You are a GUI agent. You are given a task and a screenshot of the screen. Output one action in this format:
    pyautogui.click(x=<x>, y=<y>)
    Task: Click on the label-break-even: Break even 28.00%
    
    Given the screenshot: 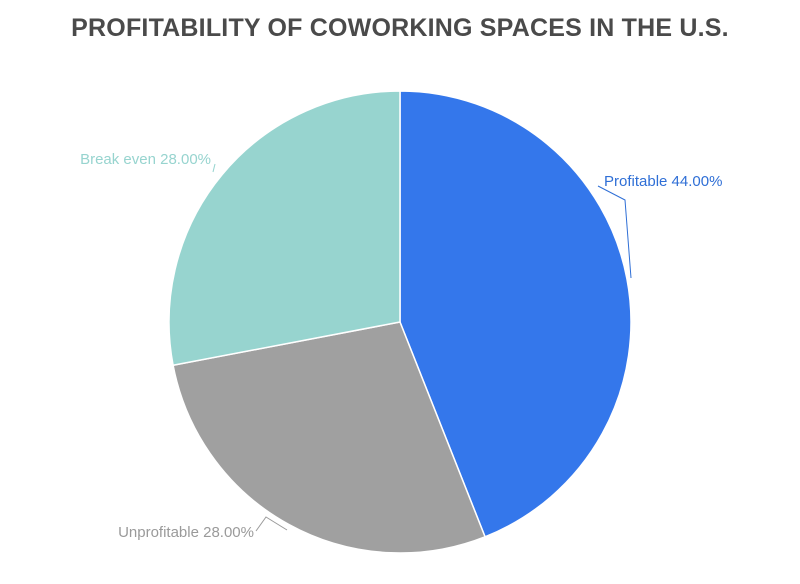 What is the action you would take?
    pyautogui.click(x=145, y=159)
    